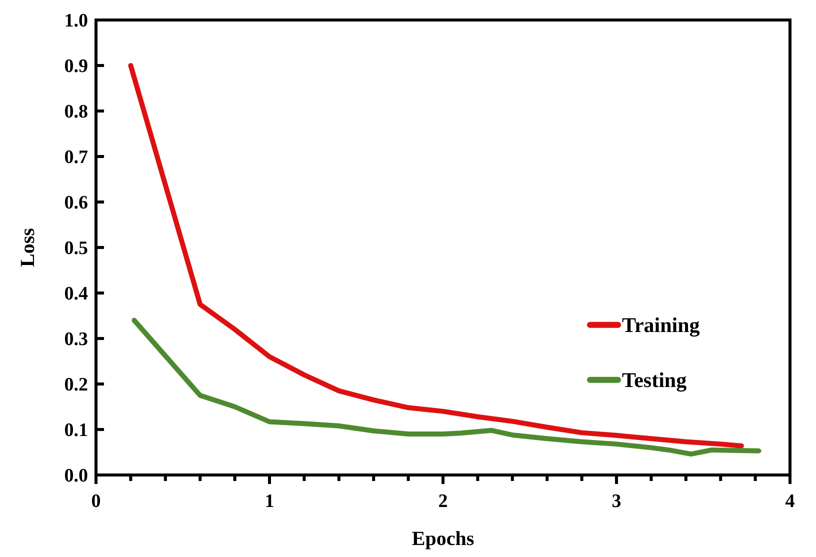  I want to click on x-tick-label: 4, so click(790, 501).